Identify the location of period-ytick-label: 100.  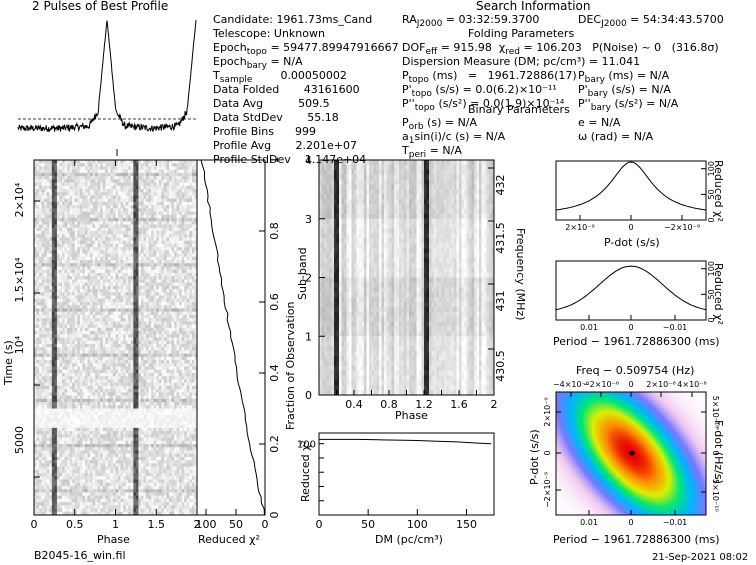
(711, 268).